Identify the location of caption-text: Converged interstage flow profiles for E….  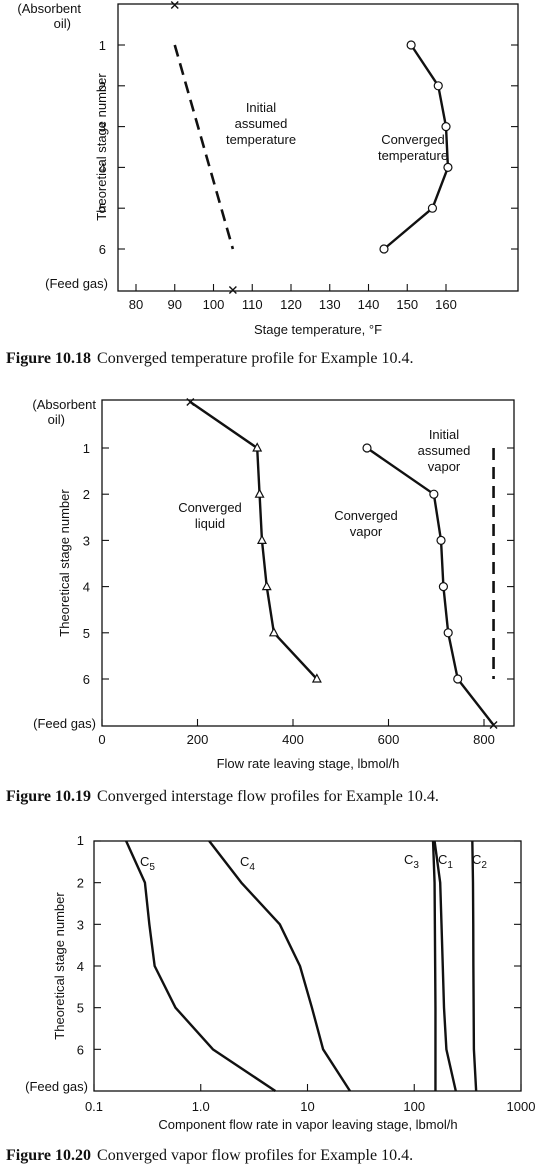
(268, 796).